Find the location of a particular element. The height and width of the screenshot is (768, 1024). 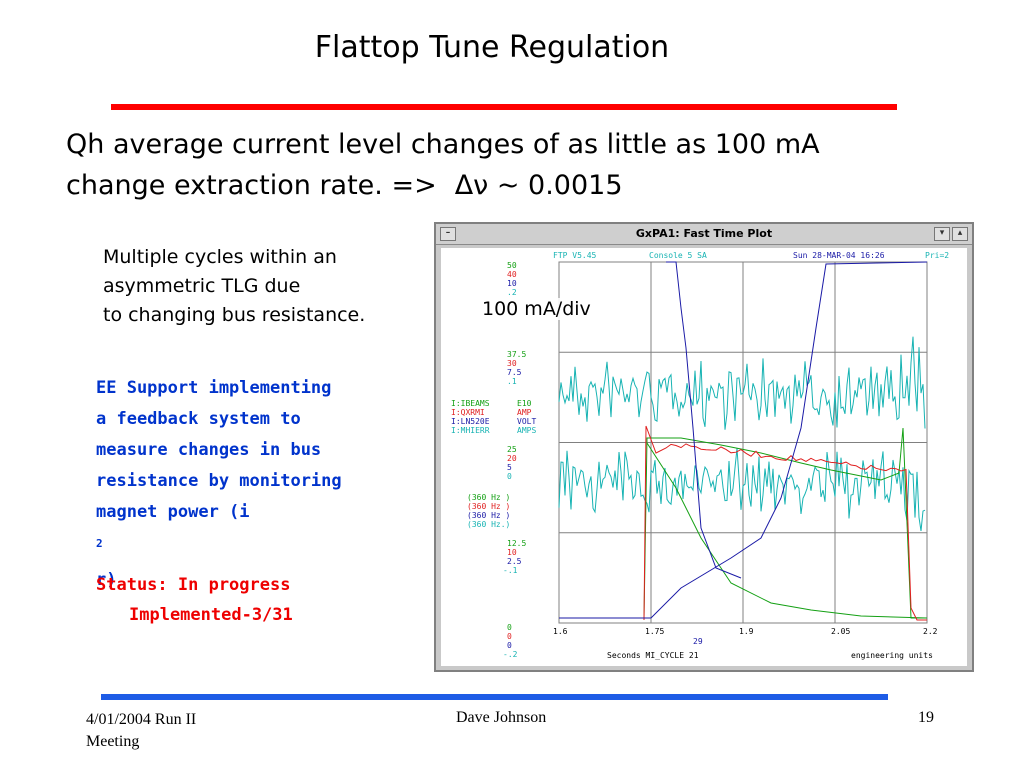

scale-group-3: 25 20 5 0 is located at coordinates (512, 463).